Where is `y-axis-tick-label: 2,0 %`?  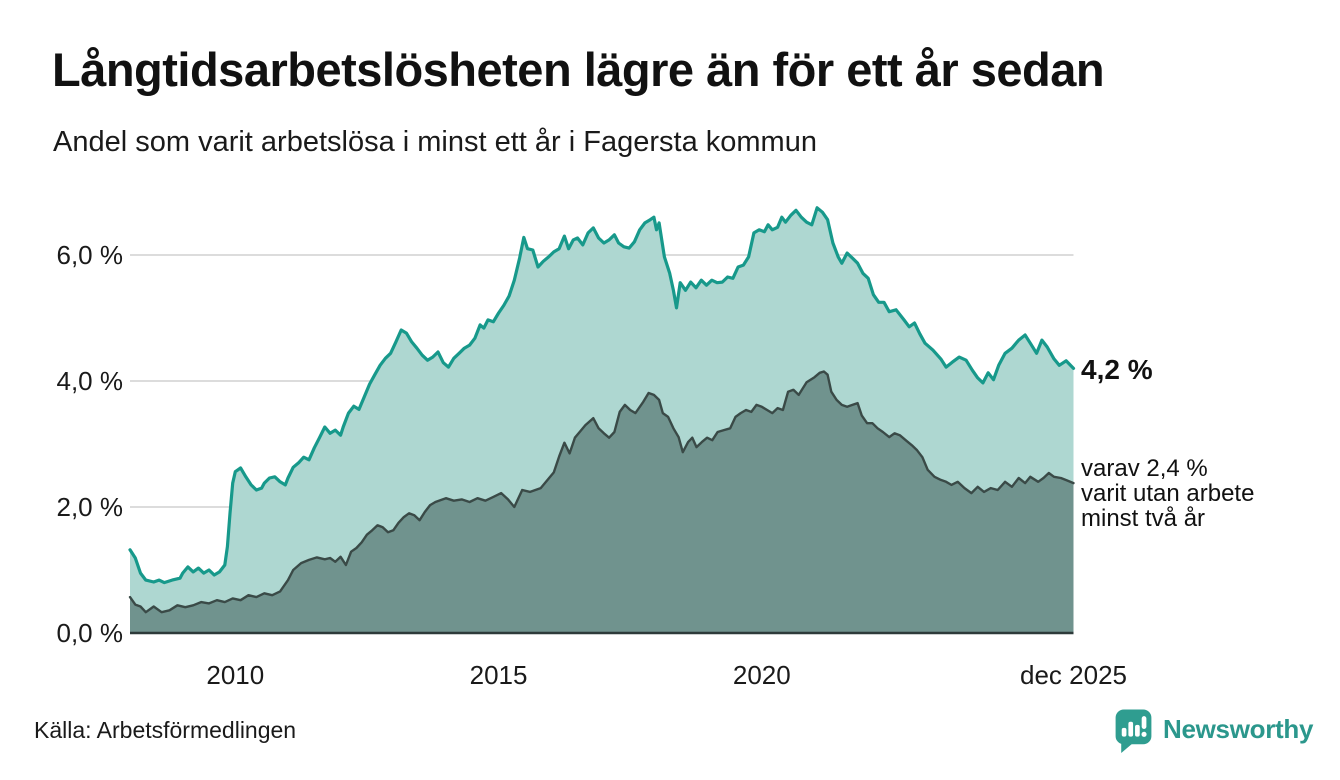 y-axis-tick-label: 2,0 % is located at coordinates (90, 507).